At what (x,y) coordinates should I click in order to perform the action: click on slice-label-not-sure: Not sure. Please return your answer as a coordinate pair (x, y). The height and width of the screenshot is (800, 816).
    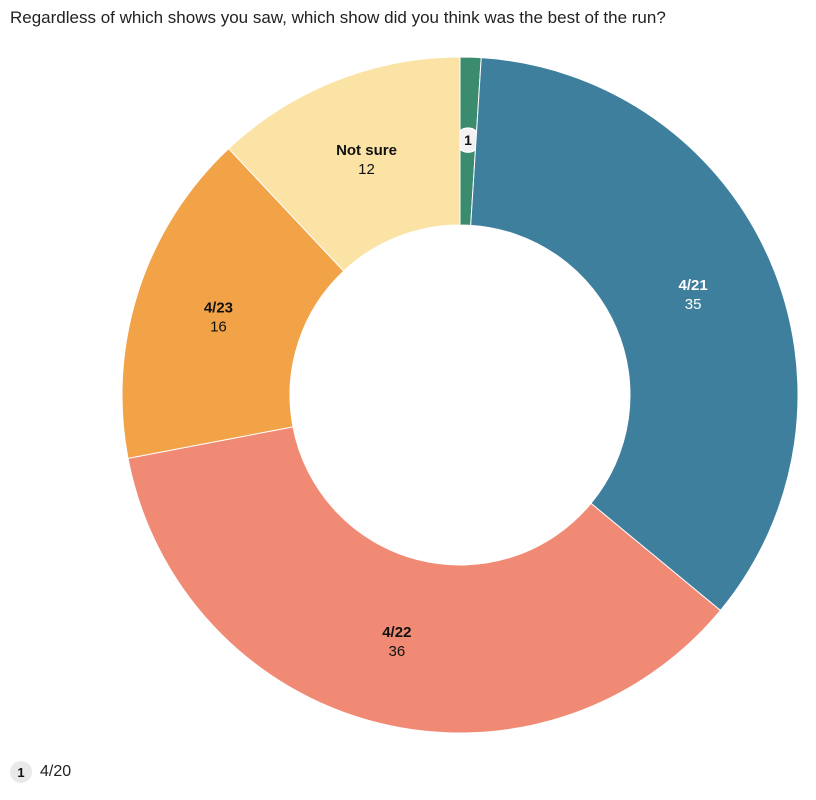
    Looking at the image, I should click on (366, 150).